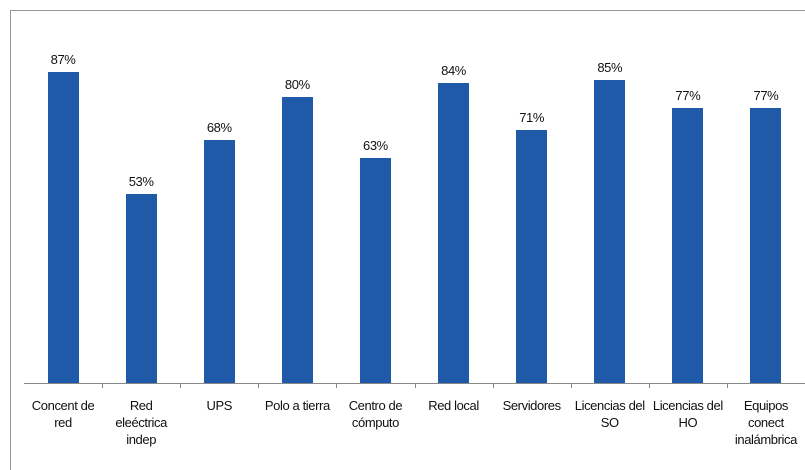 Image resolution: width=805 pixels, height=470 pixels. Describe the element at coordinates (687, 414) in the screenshot. I see `x-tick-label: Licencias del HO` at that location.